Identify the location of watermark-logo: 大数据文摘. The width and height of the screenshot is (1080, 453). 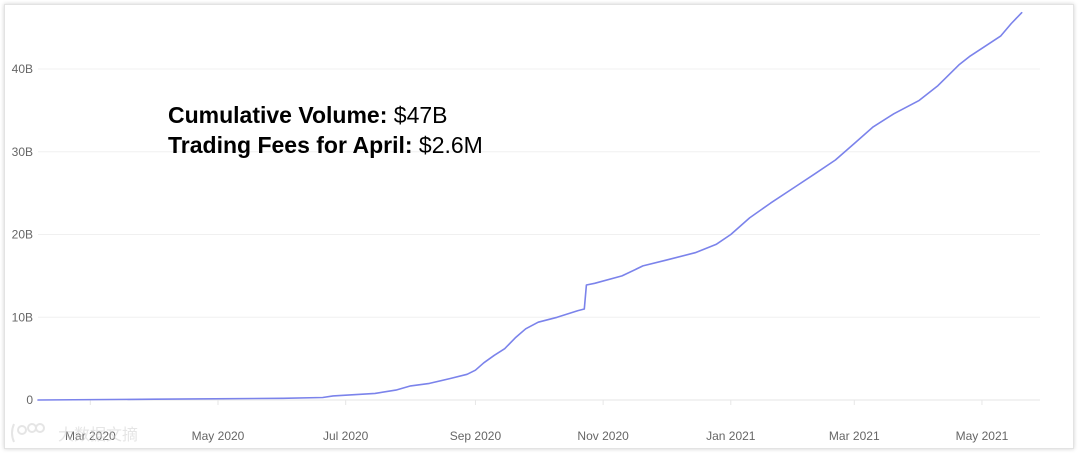
(74, 433).